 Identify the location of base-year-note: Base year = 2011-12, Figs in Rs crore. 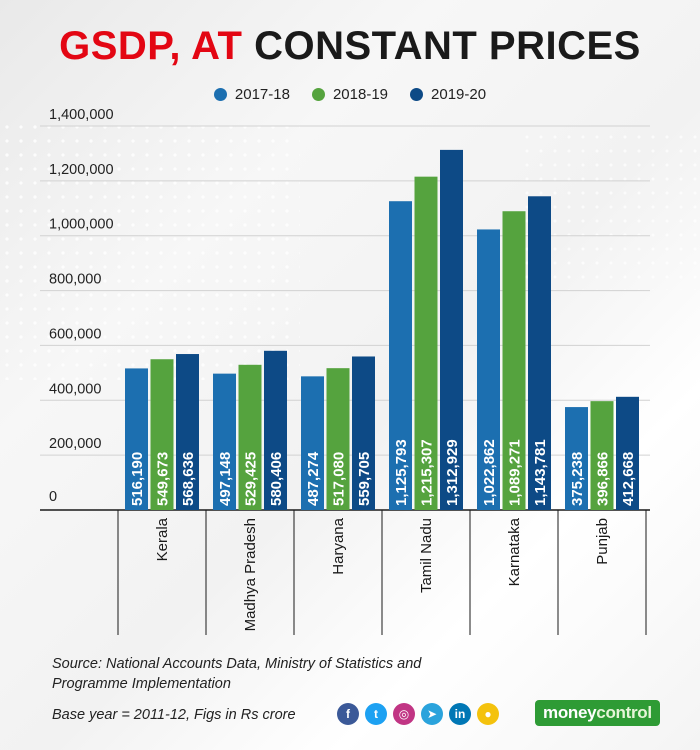
(174, 715).